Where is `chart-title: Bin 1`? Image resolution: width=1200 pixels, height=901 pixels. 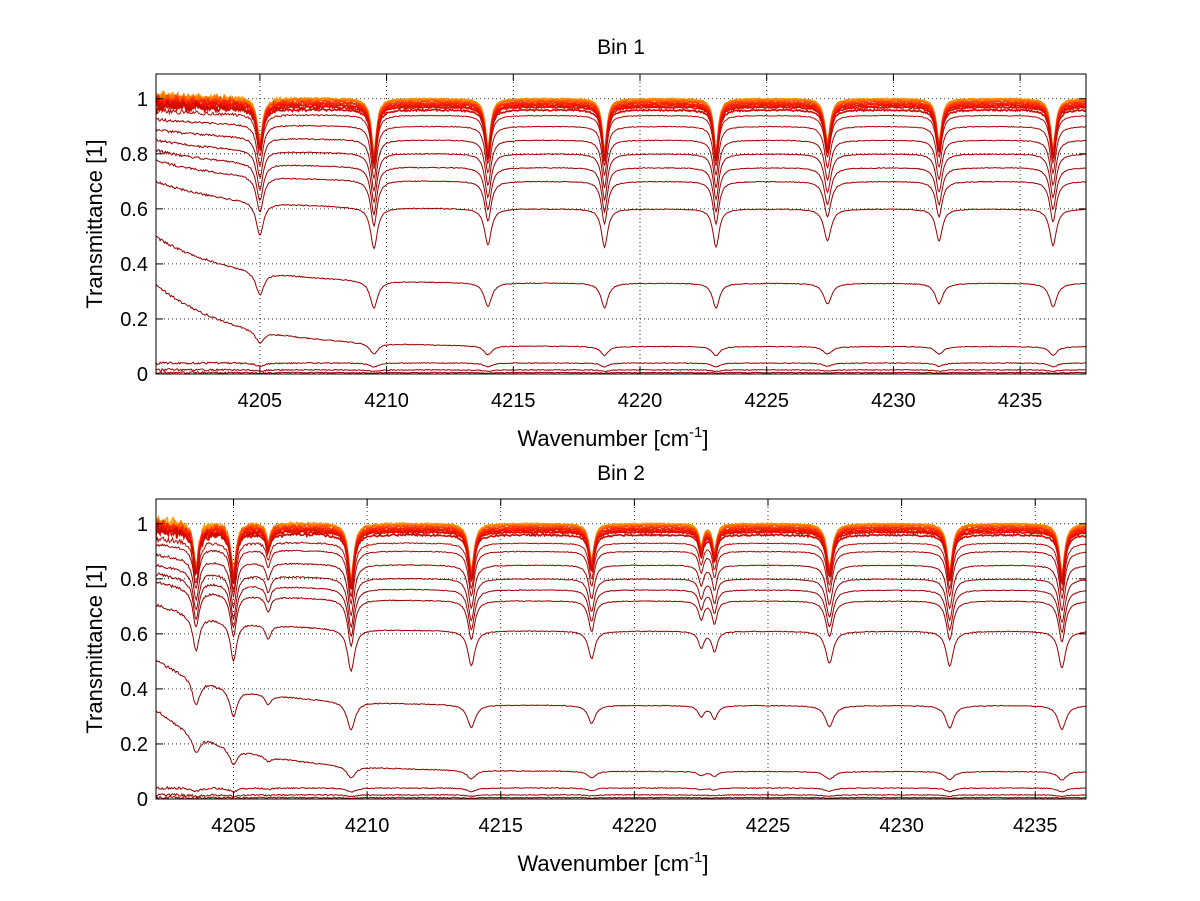
chart-title: Bin 1 is located at coordinates (621, 47).